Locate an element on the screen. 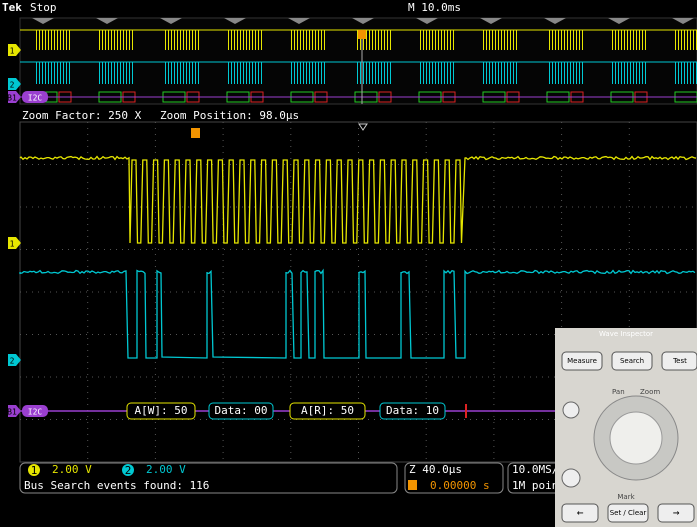  set-clear-button is located at coordinates (628, 513).